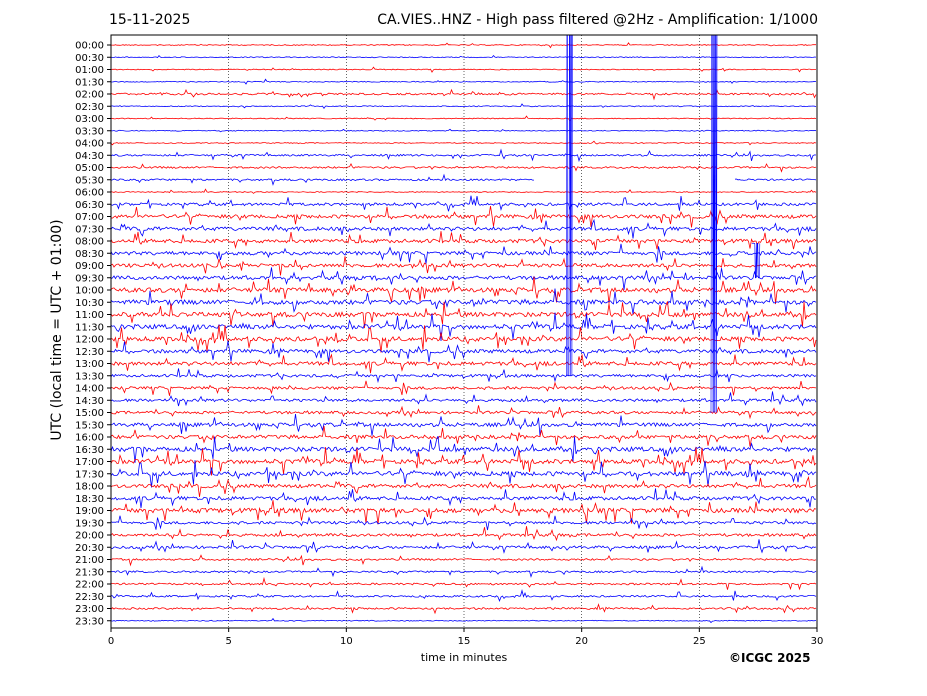 This screenshot has height=696, width=927. I want to click on y-tick-label: 06:00, so click(89, 193).